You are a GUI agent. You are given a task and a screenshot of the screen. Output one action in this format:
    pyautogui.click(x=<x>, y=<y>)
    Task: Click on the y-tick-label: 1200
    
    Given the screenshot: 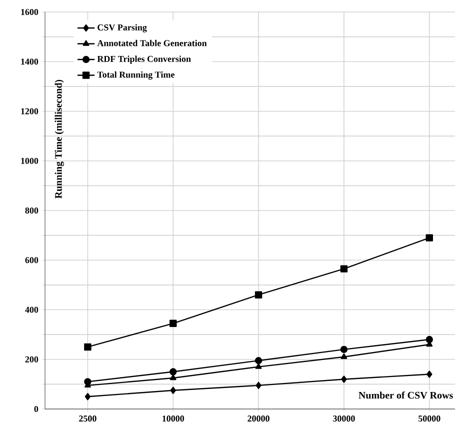 What is the action you would take?
    pyautogui.click(x=29, y=111)
    